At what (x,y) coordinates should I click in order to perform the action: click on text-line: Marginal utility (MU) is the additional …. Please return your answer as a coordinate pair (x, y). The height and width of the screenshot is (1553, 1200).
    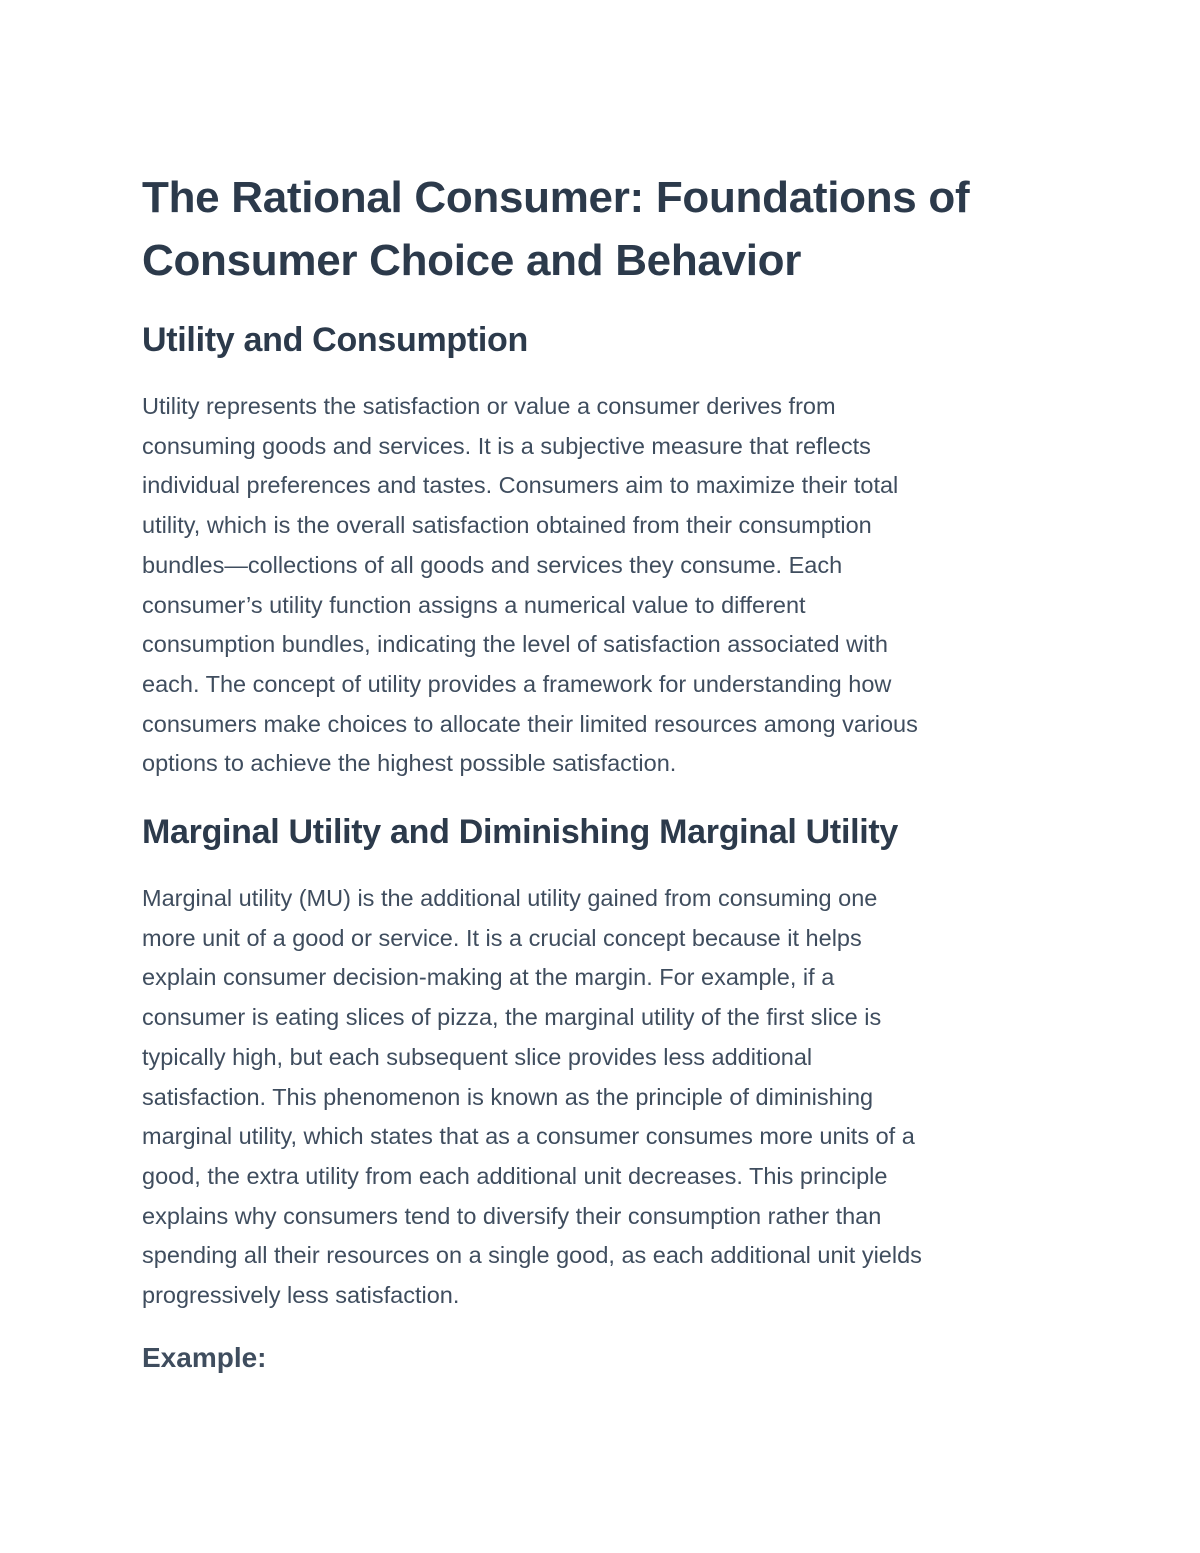
    Looking at the image, I should click on (510, 898).